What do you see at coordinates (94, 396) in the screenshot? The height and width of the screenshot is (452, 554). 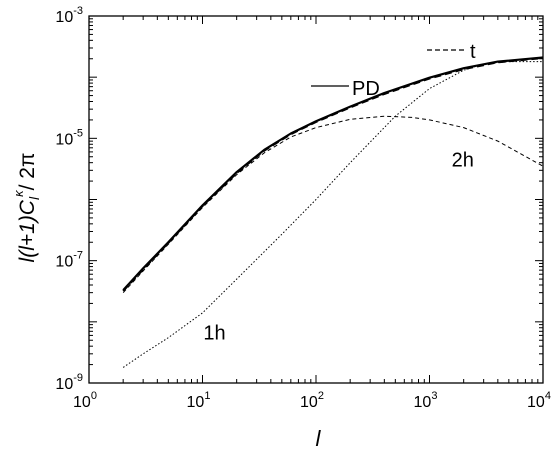 I see `x-tick-label-exp: 0` at bounding box center [94, 396].